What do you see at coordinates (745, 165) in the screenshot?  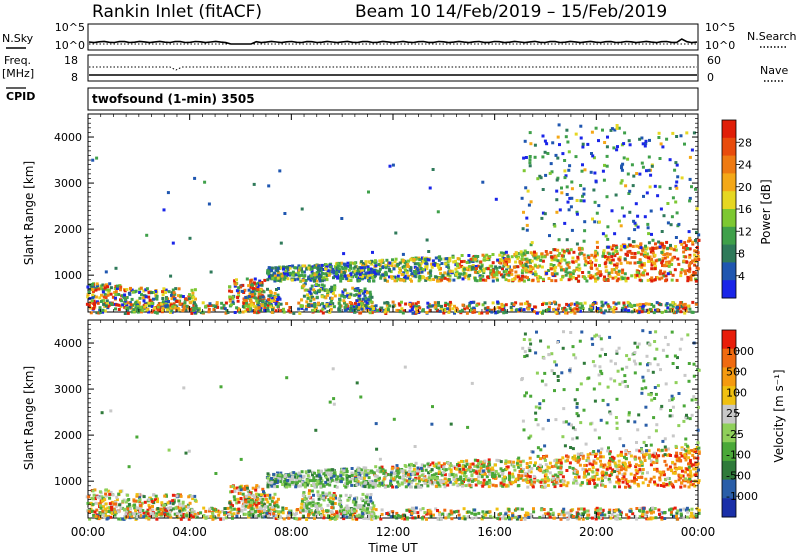 I see `colorbar-tick-label: 24` at bounding box center [745, 165].